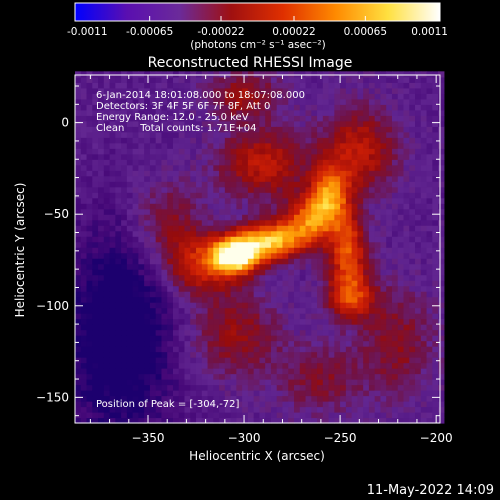  What do you see at coordinates (429, 32) in the screenshot?
I see `colorbar-tick-label: 0.0011` at bounding box center [429, 32].